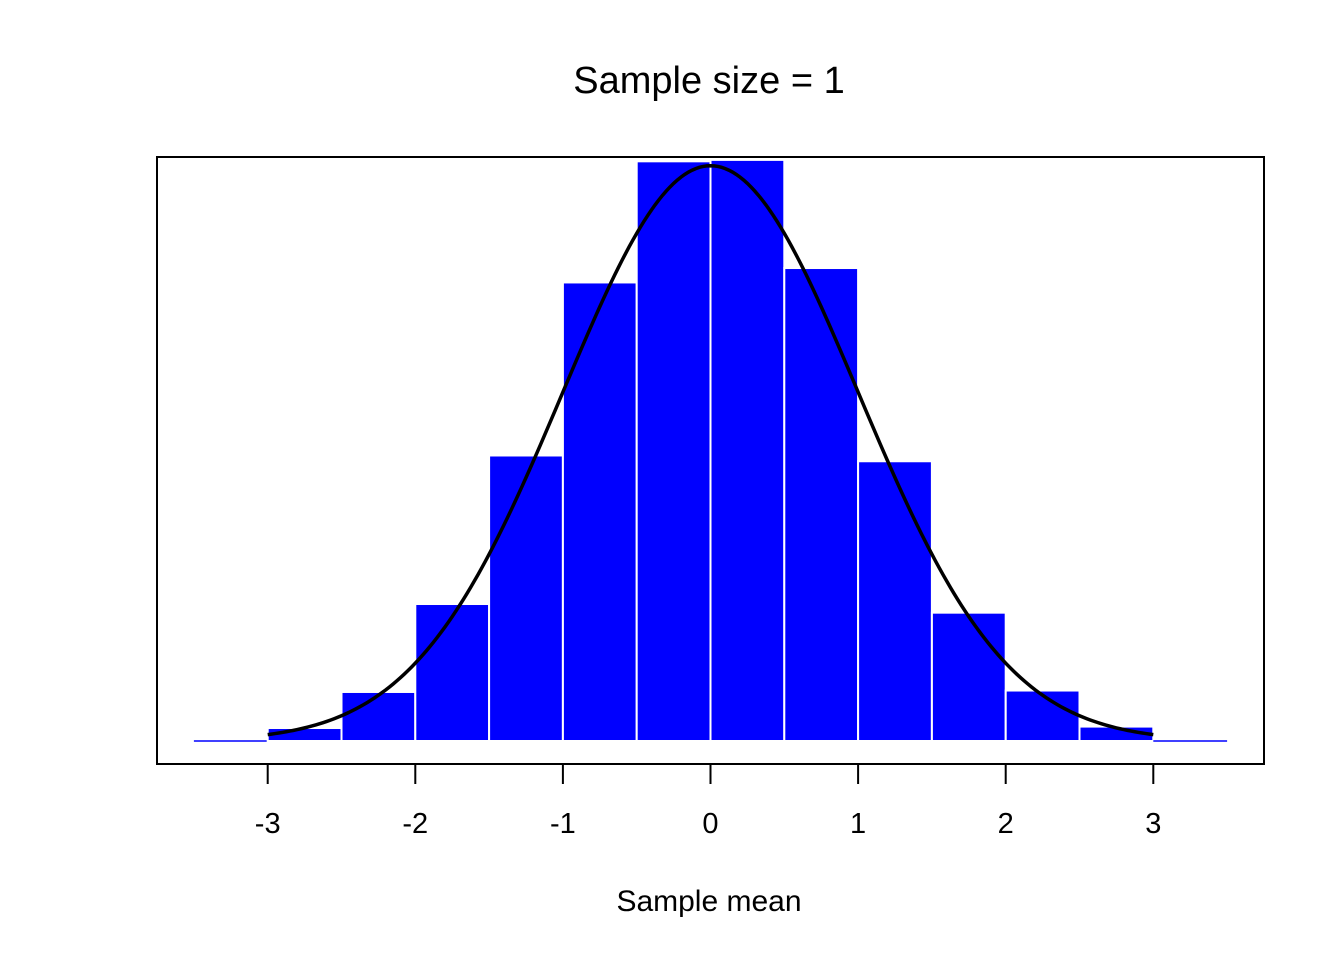  I want to click on x-axis: -3 -2 -1 0 1 2 3, so click(708, 801).